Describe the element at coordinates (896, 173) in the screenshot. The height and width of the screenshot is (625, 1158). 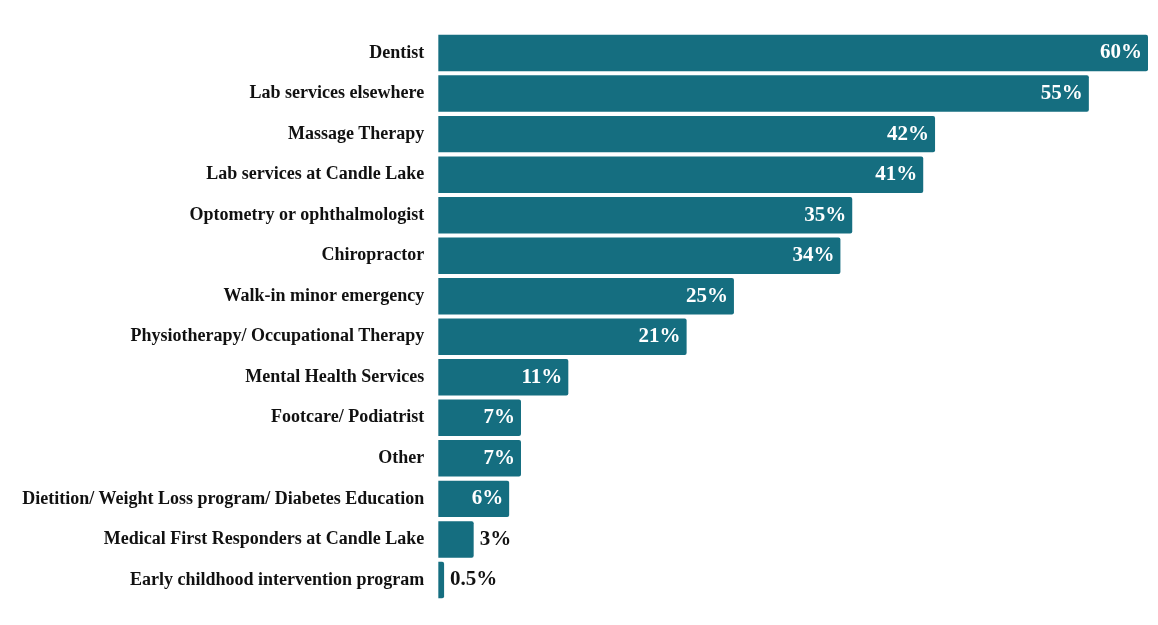
I see `data-label: 41%` at that location.